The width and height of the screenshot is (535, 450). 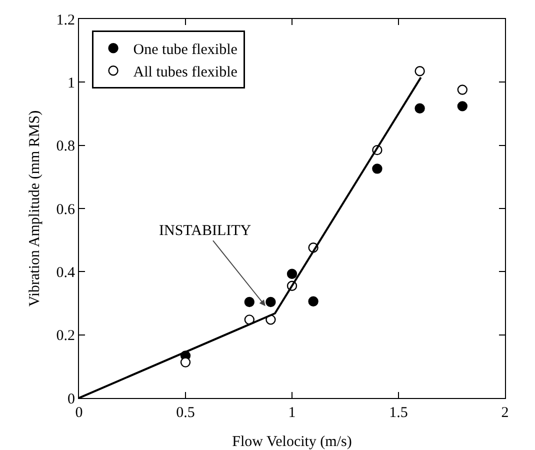 I want to click on y-tick-label: 0.2, so click(x=65, y=336).